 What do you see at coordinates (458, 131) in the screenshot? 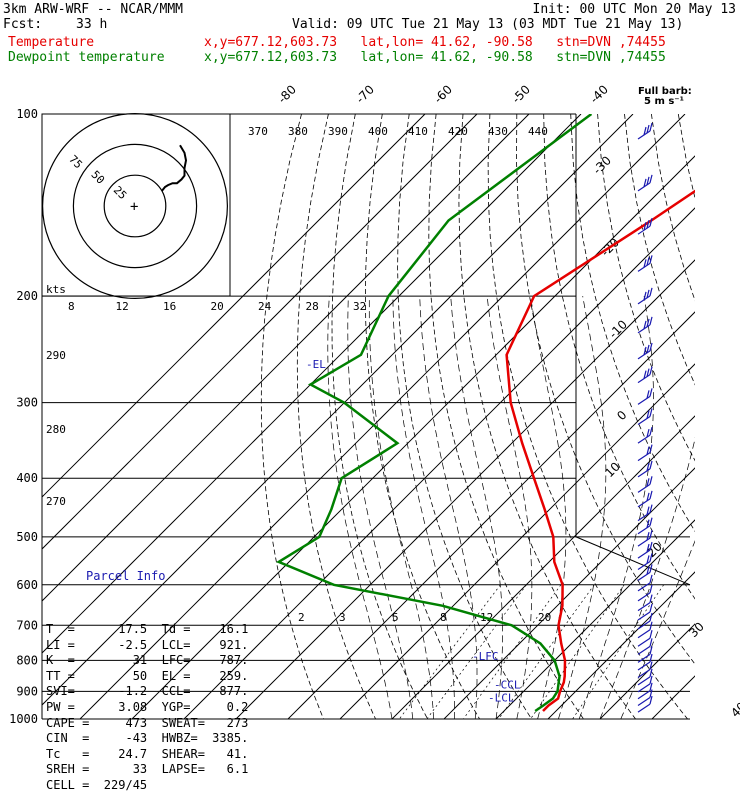
I see `theta-label: 420` at bounding box center [458, 131].